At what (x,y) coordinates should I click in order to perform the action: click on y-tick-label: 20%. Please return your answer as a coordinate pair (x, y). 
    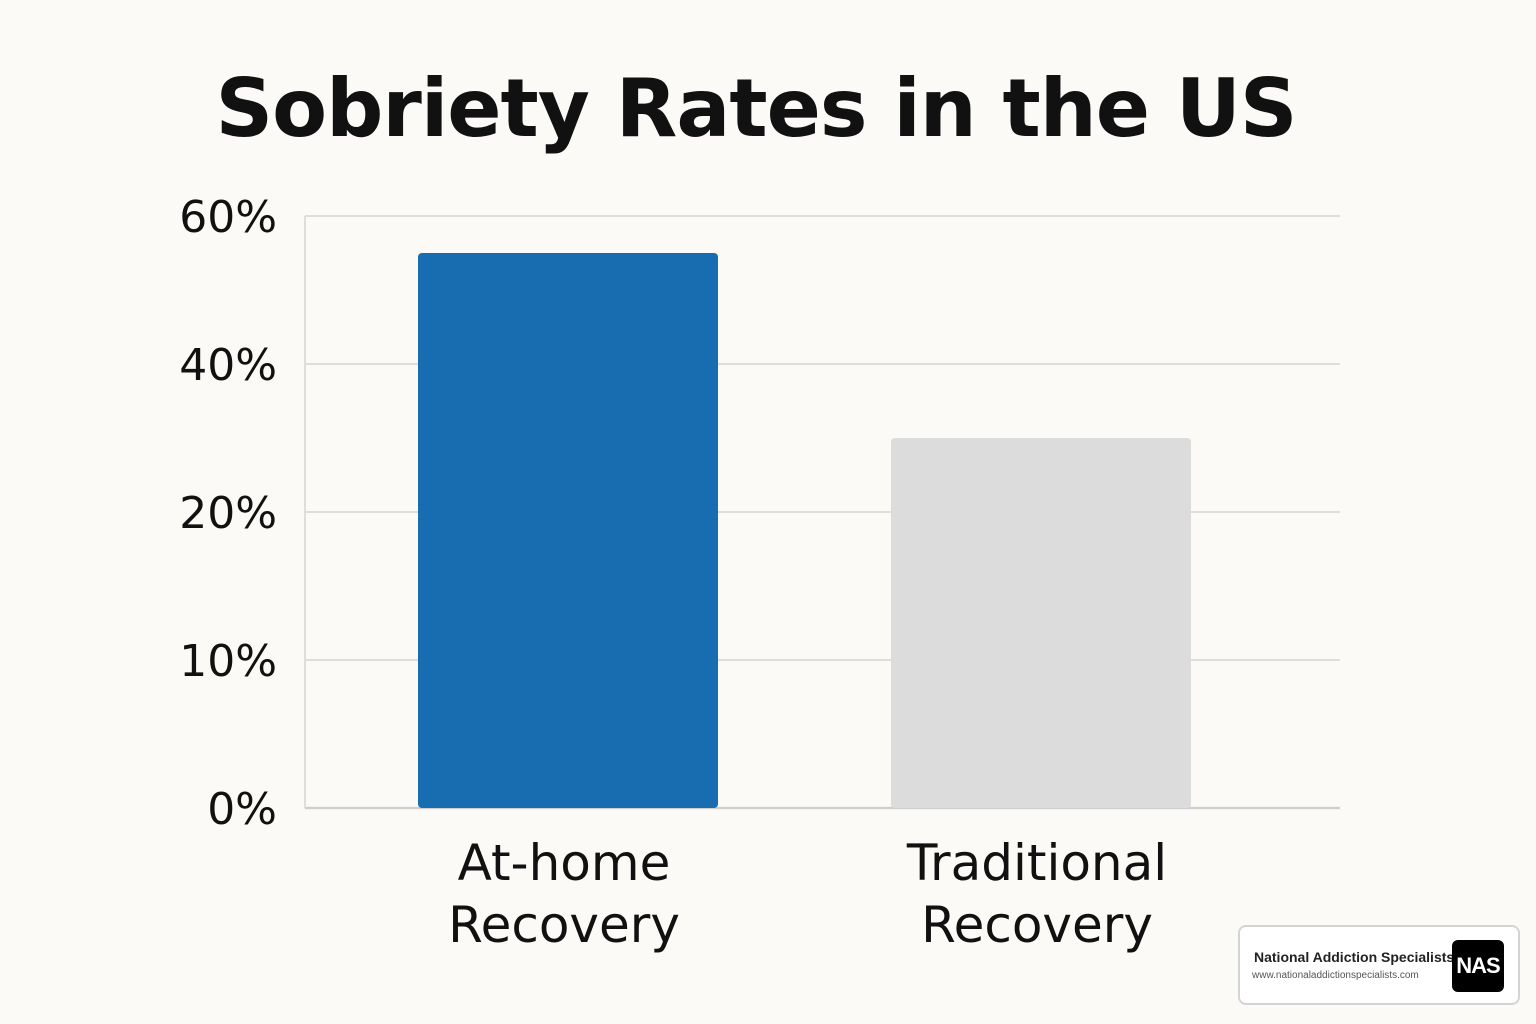
    Looking at the image, I should click on (228, 513).